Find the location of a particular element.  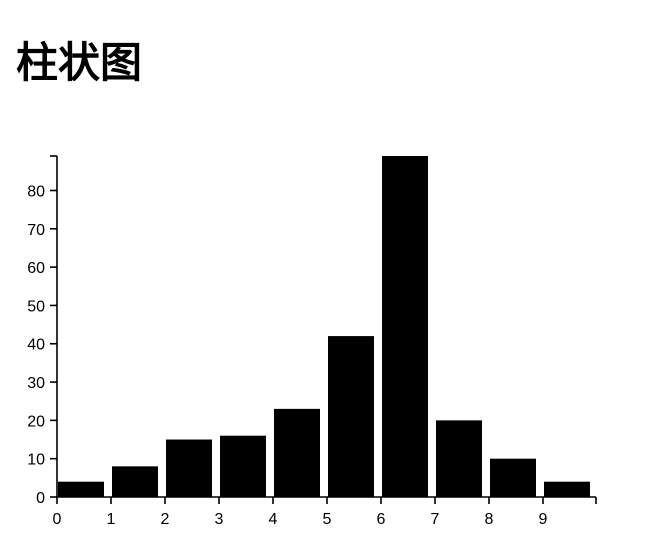

x-tick-label-4: 4 is located at coordinates (273, 519).